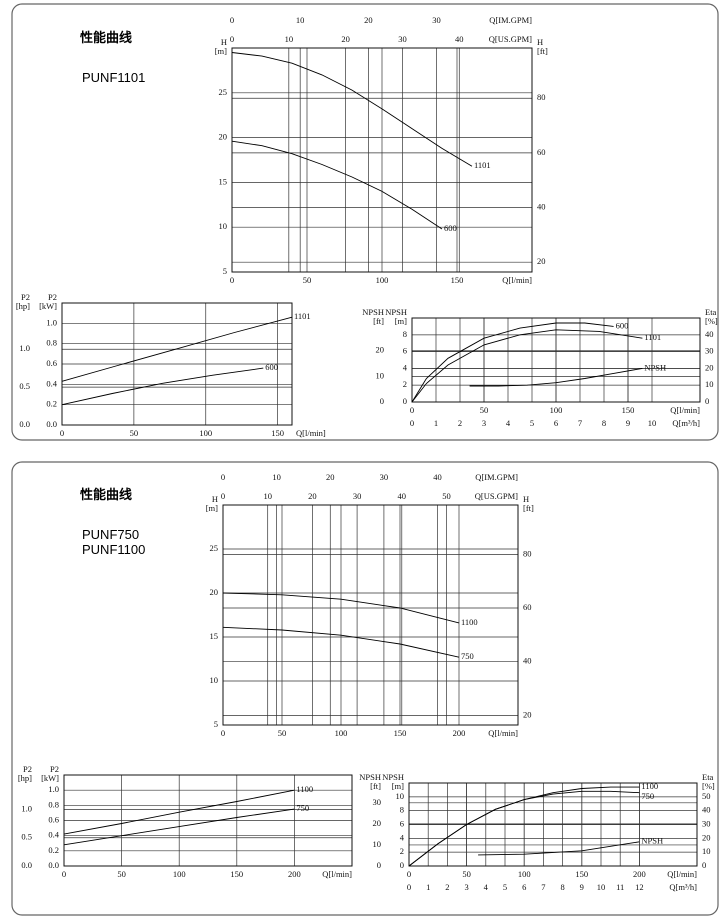  What do you see at coordinates (214, 548) in the screenshot?
I see `y-tick-label: 25` at bounding box center [214, 548].